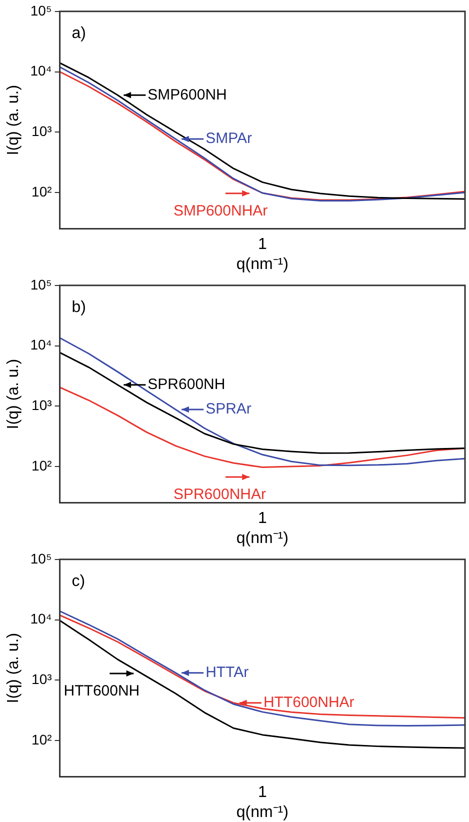 Image resolution: width=469 pixels, height=822 pixels. What do you see at coordinates (229, 409) in the screenshot?
I see `legend-label: SPRAr` at bounding box center [229, 409].